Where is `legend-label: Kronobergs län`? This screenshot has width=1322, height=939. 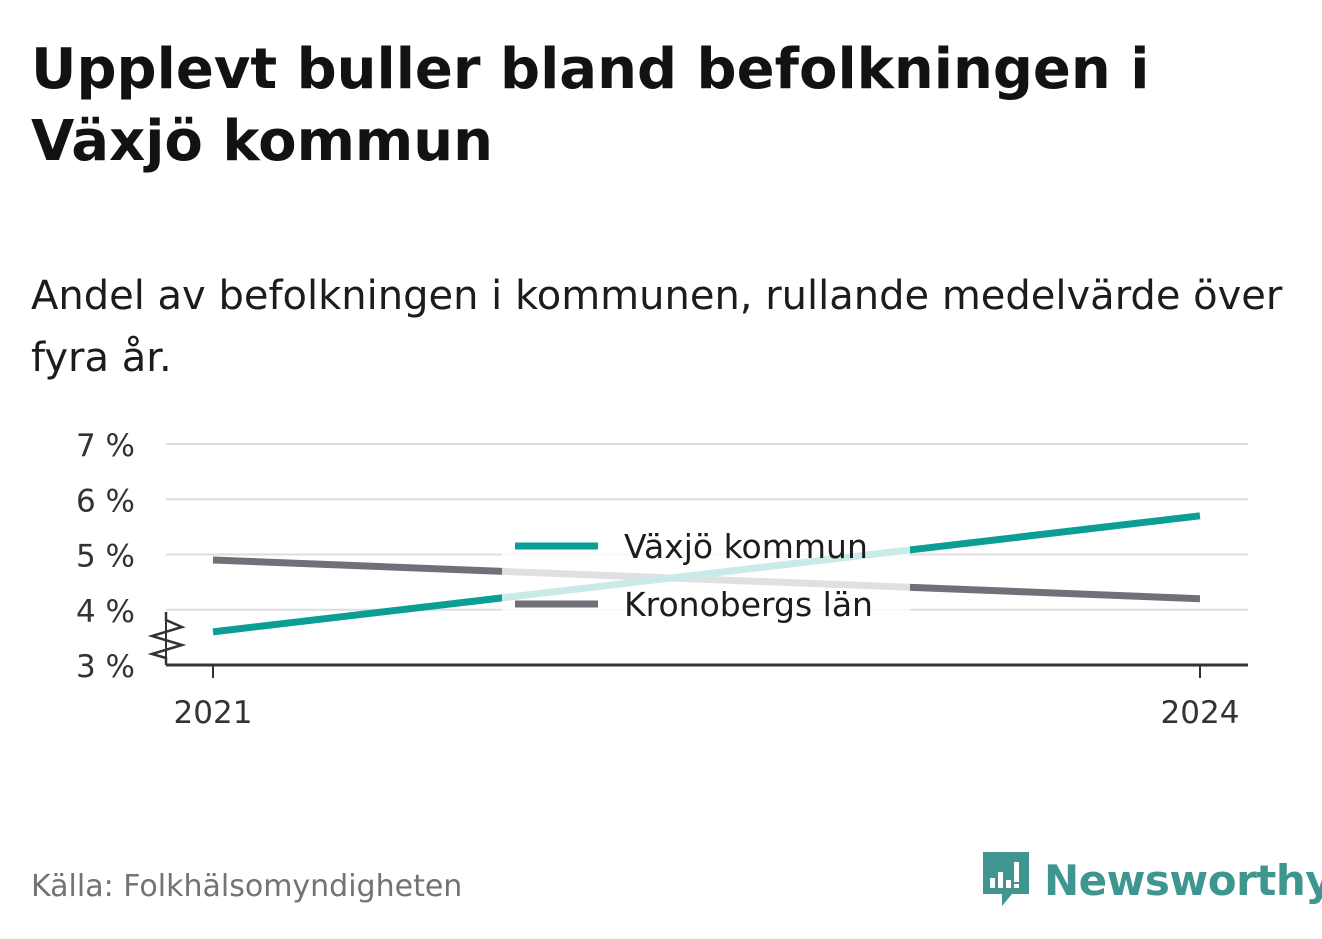
legend-label: Kronobergs län is located at coordinates (748, 604).